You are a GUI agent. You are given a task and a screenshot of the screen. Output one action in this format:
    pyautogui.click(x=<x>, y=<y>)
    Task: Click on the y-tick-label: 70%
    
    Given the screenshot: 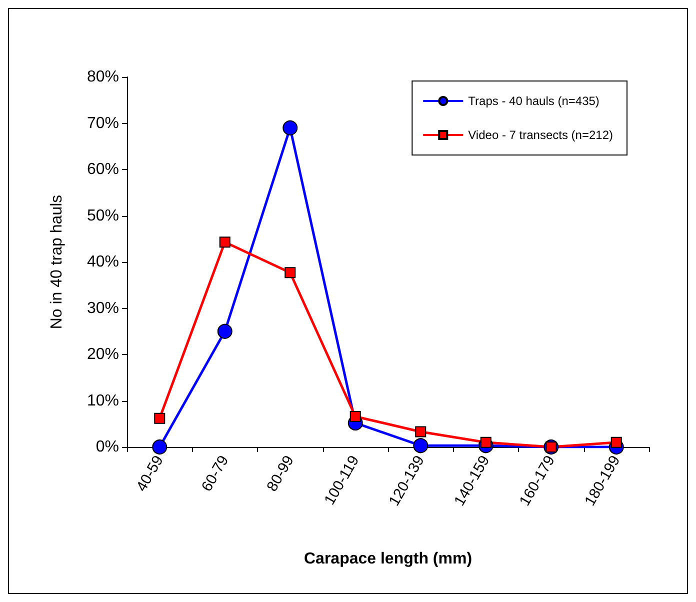 What is the action you would take?
    pyautogui.click(x=102, y=123)
    